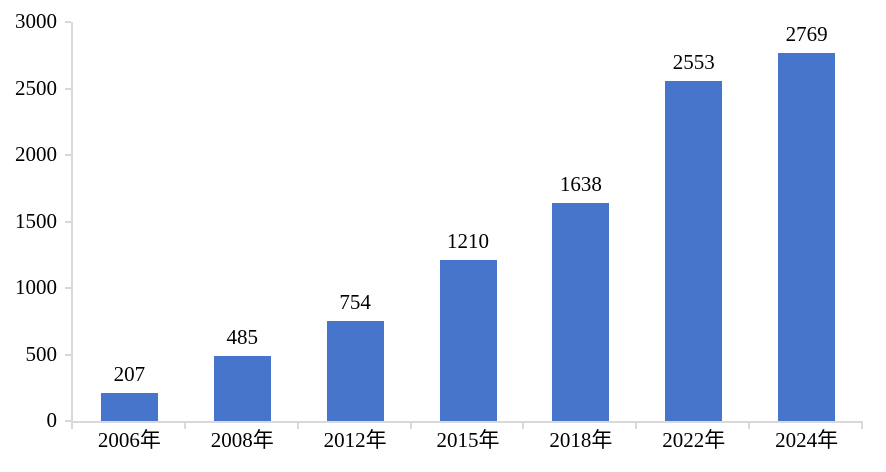 Image resolution: width=886 pixels, height=472 pixels. I want to click on y-axis-line, so click(72, 222).